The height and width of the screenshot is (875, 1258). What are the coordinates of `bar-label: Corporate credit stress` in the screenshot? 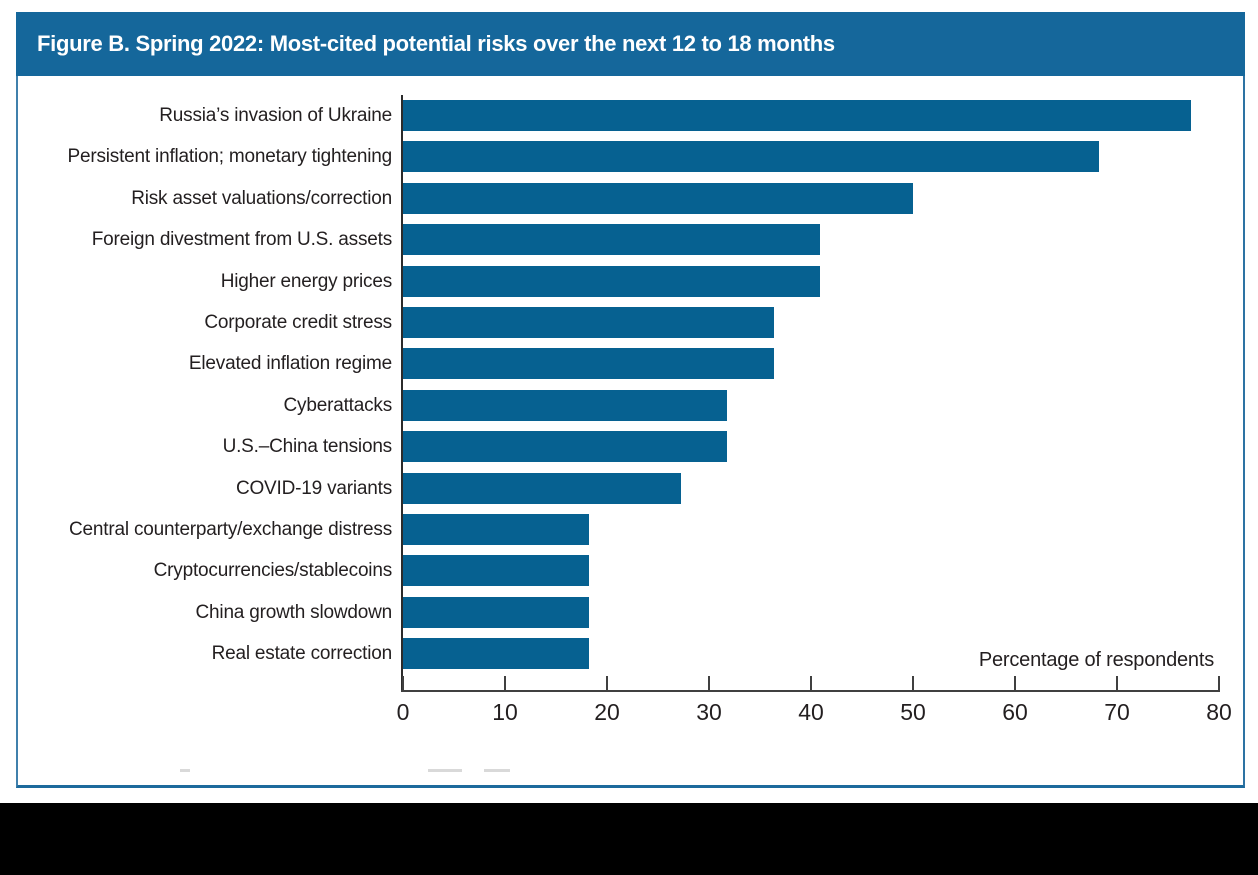 It's located at (298, 322).